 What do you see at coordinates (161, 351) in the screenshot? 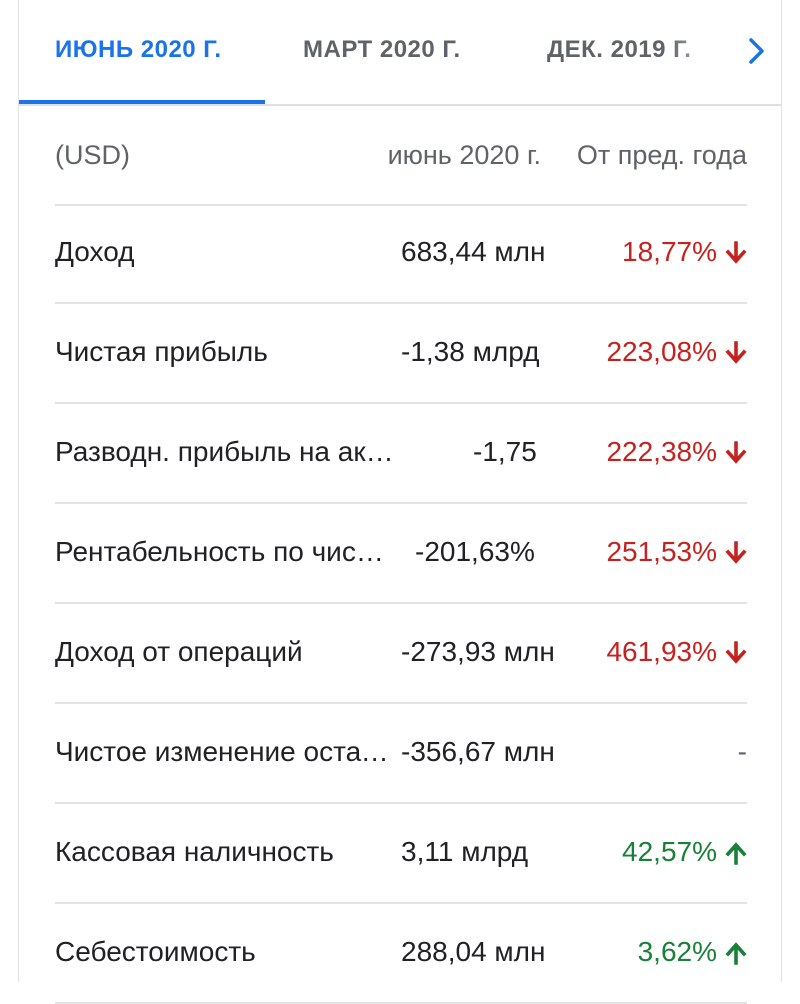
I see `row-label: Чистая прибыль` at bounding box center [161, 351].